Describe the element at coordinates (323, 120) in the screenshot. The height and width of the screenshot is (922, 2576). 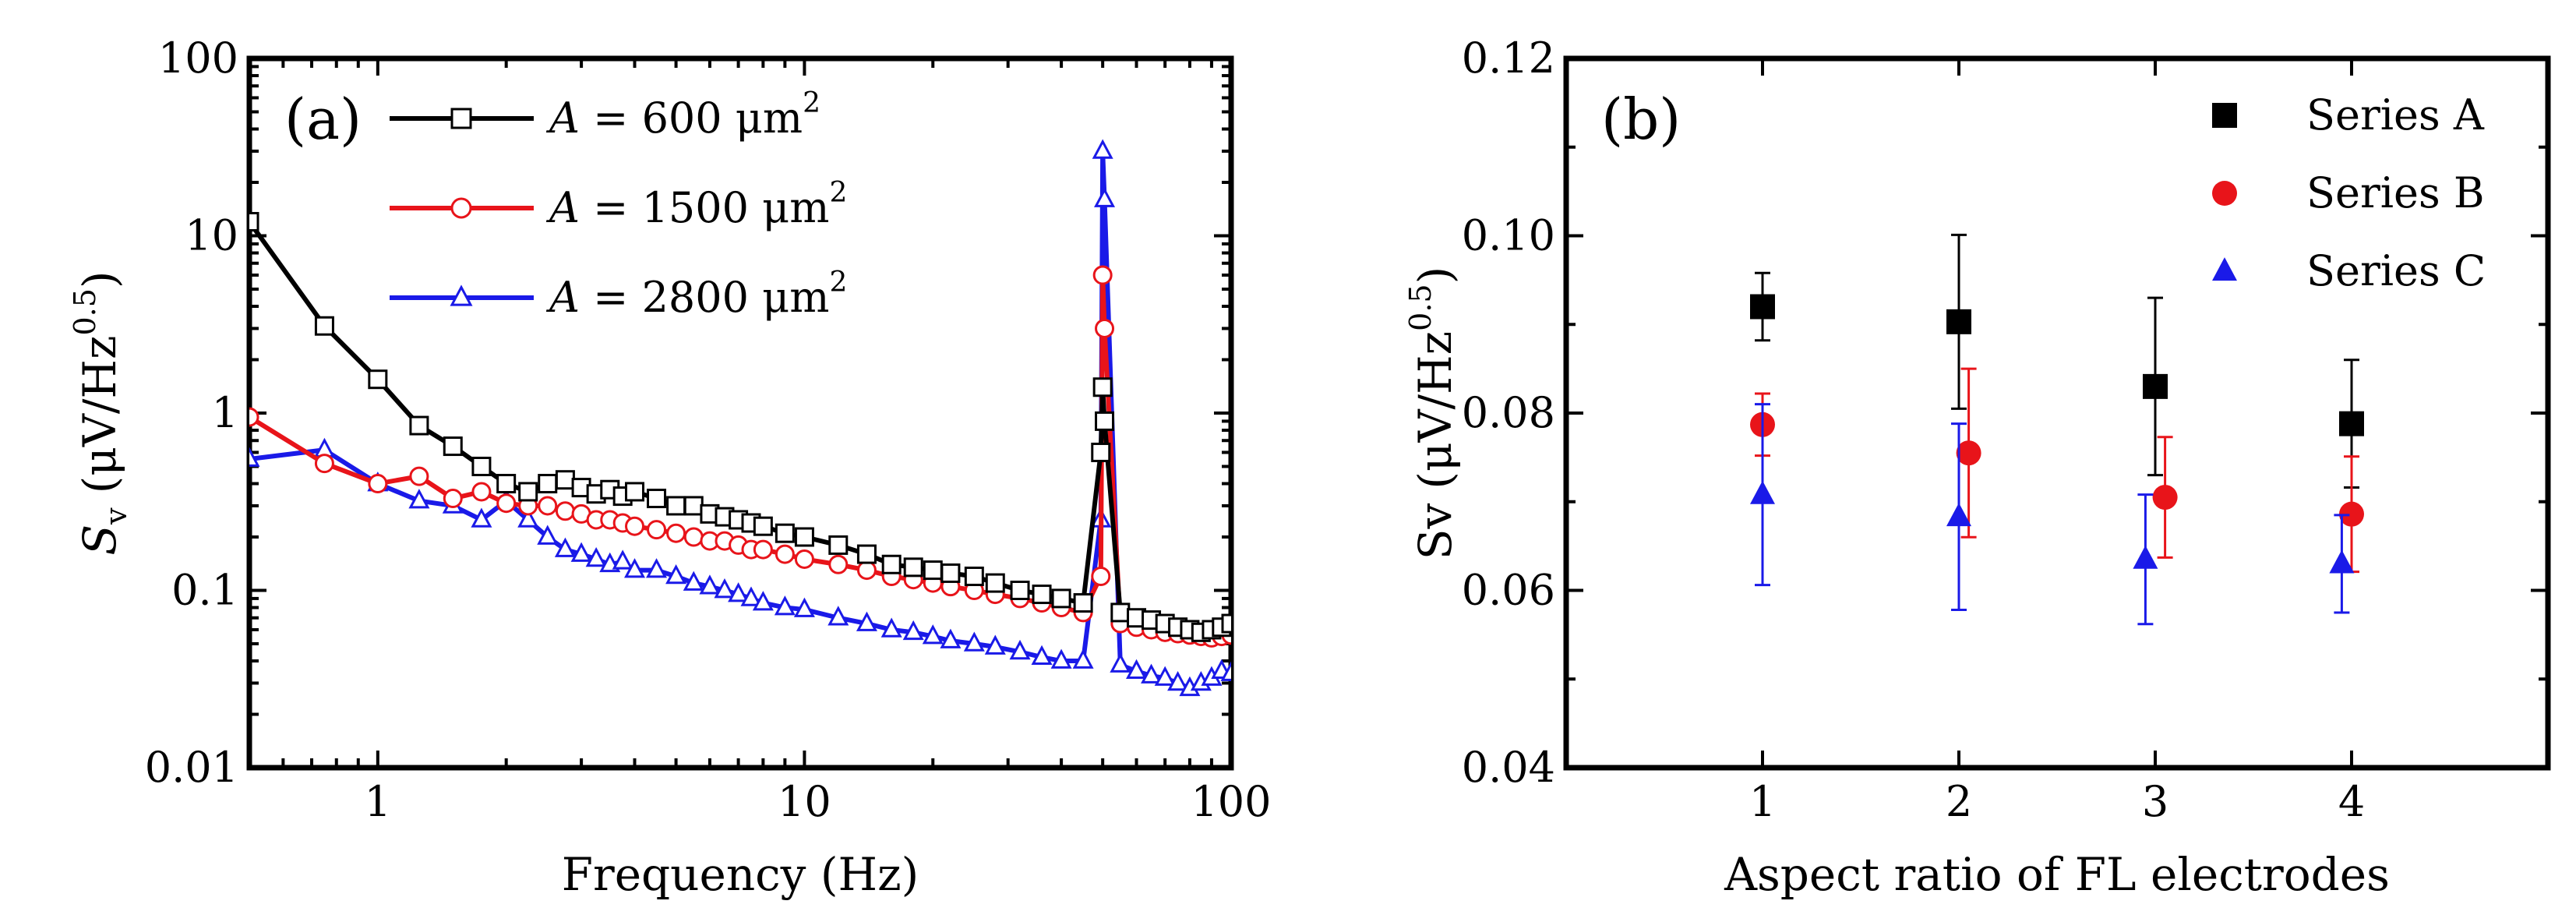
I see `panel-a-label: (a)` at that location.